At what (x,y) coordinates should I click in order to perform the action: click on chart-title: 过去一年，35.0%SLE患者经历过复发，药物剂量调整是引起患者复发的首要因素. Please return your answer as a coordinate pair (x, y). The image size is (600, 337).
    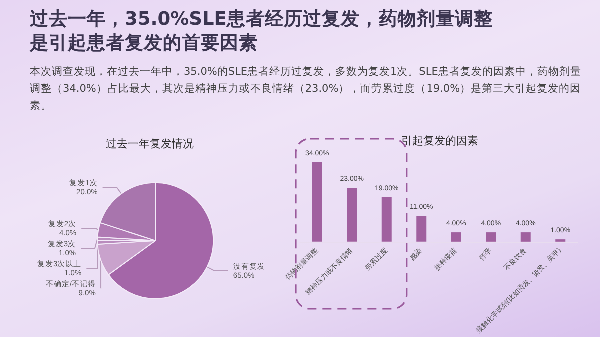
    Looking at the image, I should click on (262, 32).